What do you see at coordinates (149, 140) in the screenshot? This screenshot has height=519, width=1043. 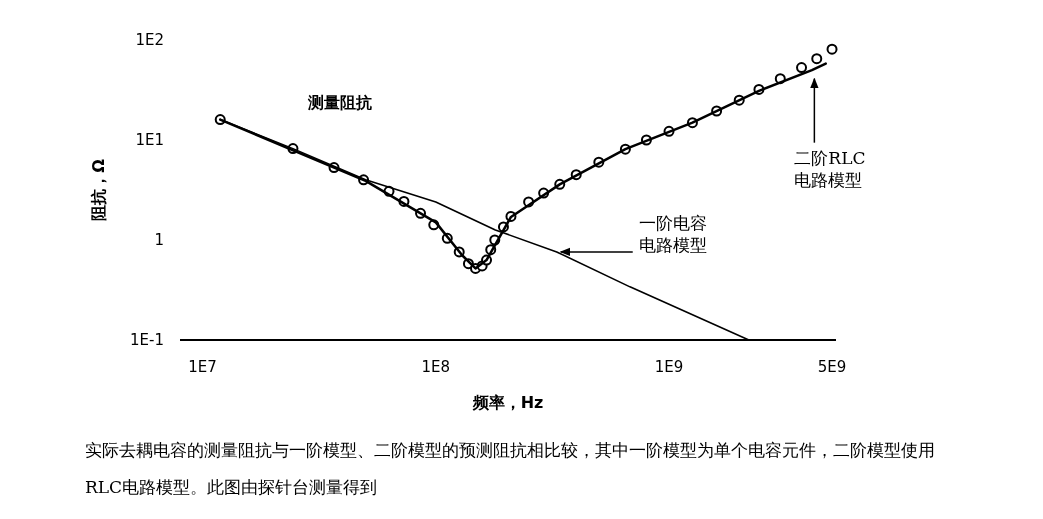 I see `y-tick-label: 1E1` at bounding box center [149, 140].